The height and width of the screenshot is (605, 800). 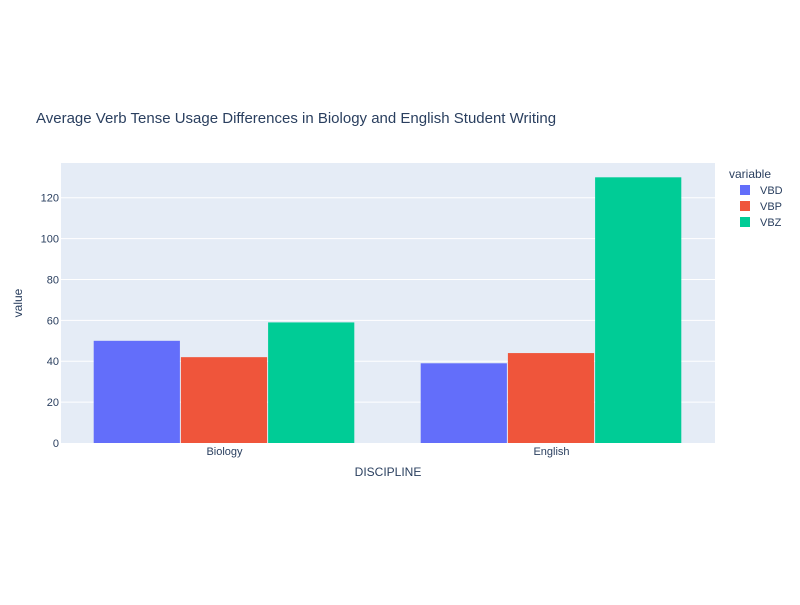 I want to click on legend-items: VBD VBP VBZ, so click(x=761, y=207).